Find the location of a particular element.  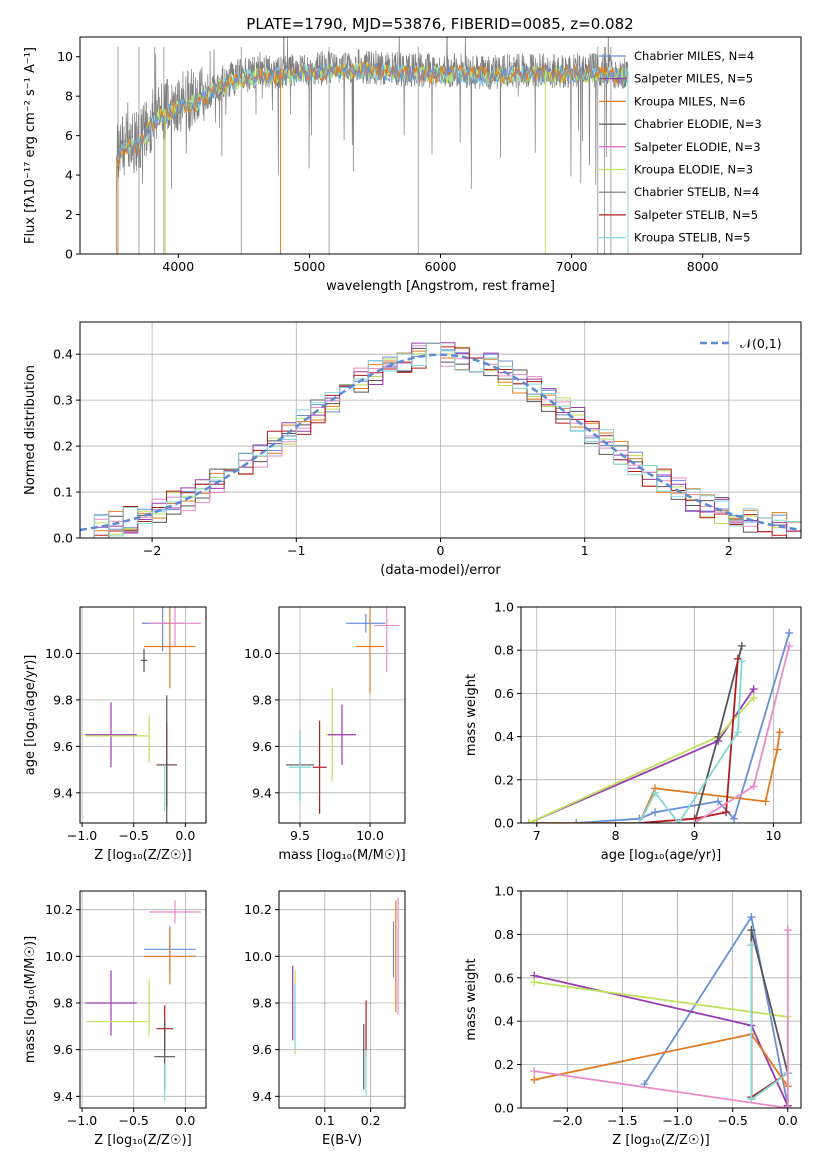

x-tick-label: 2 is located at coordinates (729, 550).